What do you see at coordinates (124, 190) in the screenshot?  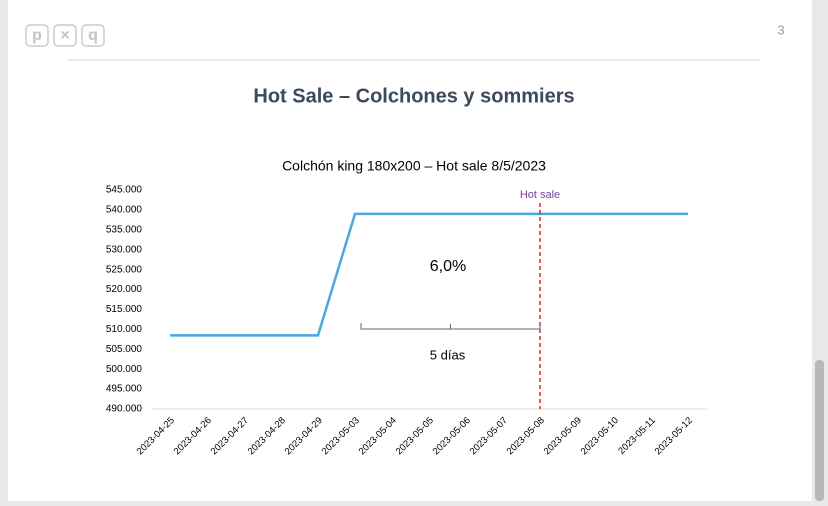 I see `y-tick-label: 545.000` at bounding box center [124, 190].